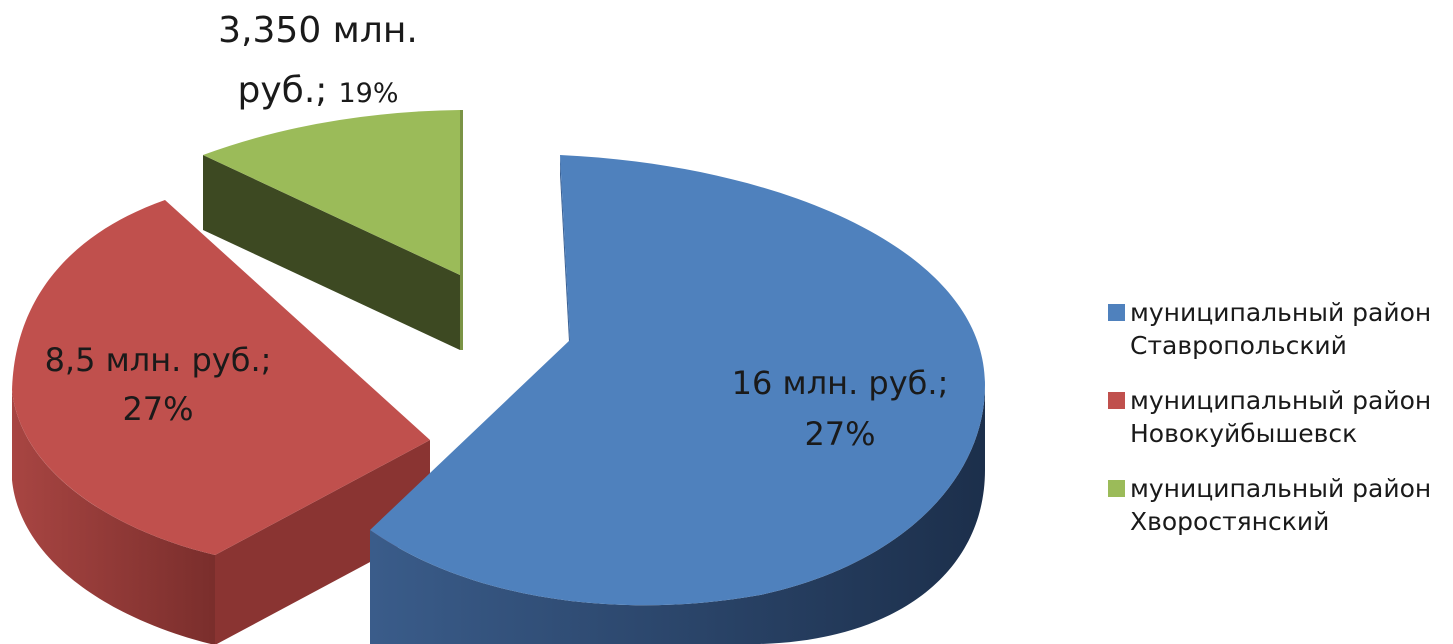  Describe the element at coordinates (1116, 400) in the screenshot. I see `legend-swatch-red` at that location.